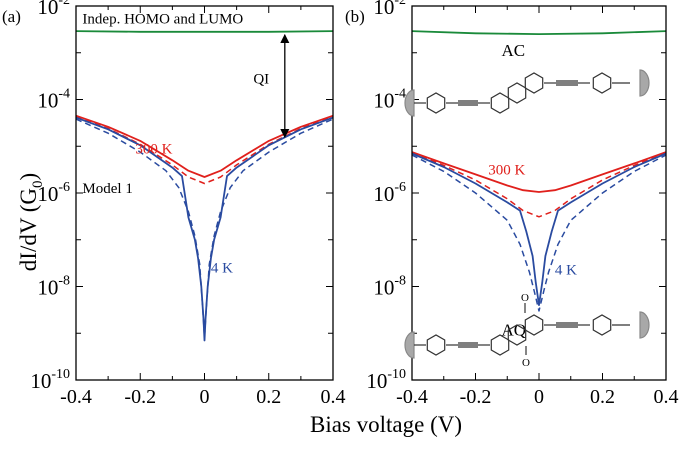 The height and width of the screenshot is (449, 684). I want to click on panel-b-y-tick-label: 10⁻⁸, so click(389, 287).